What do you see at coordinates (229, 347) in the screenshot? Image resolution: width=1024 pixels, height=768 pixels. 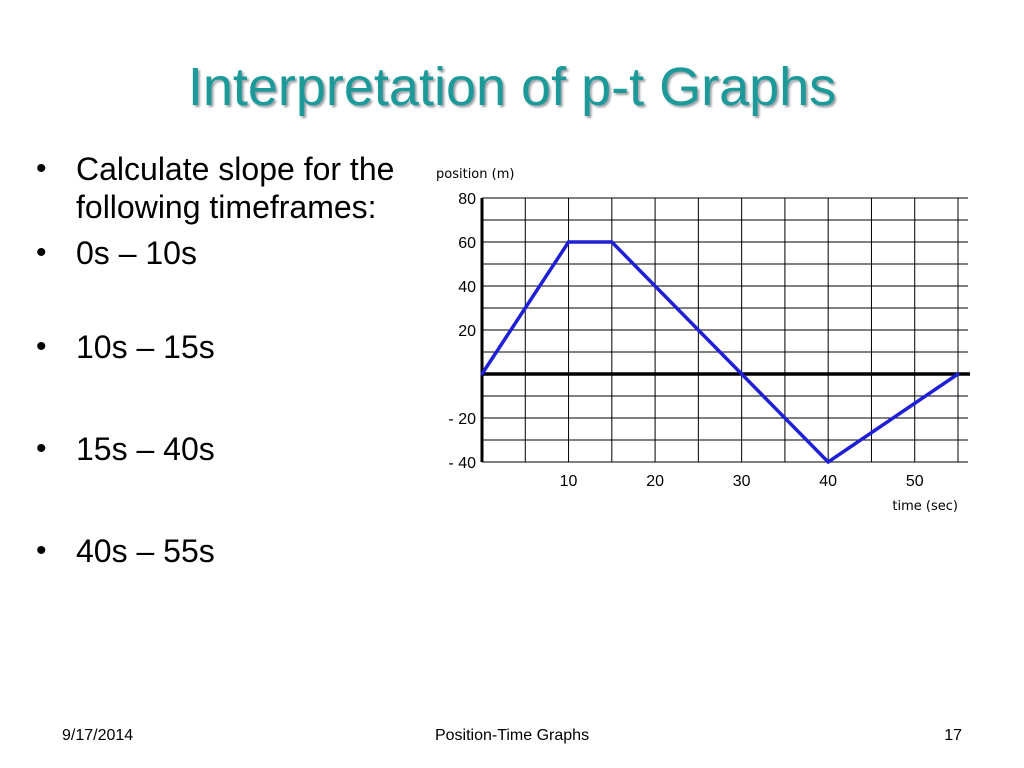 I see `bullet-timeframe-10-15: 10s – 15s` at bounding box center [229, 347].